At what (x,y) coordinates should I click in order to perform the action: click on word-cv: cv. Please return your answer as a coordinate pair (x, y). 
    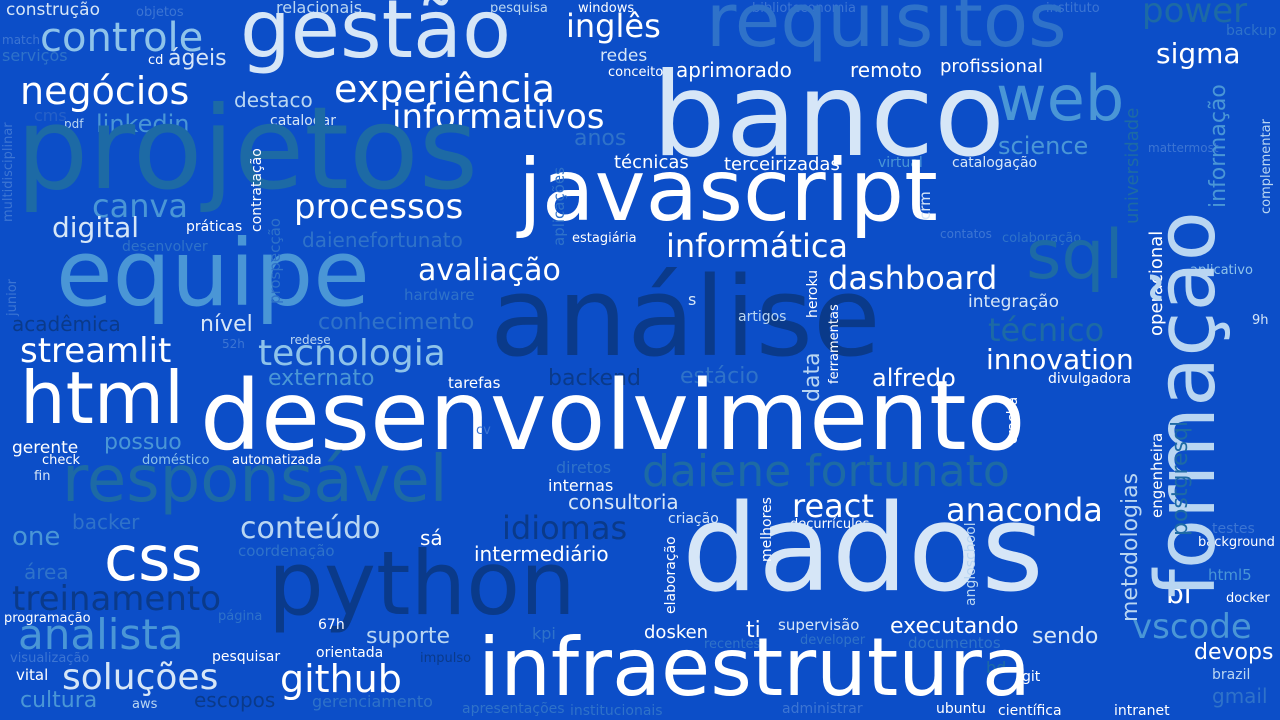
    Looking at the image, I should click on (483, 430).